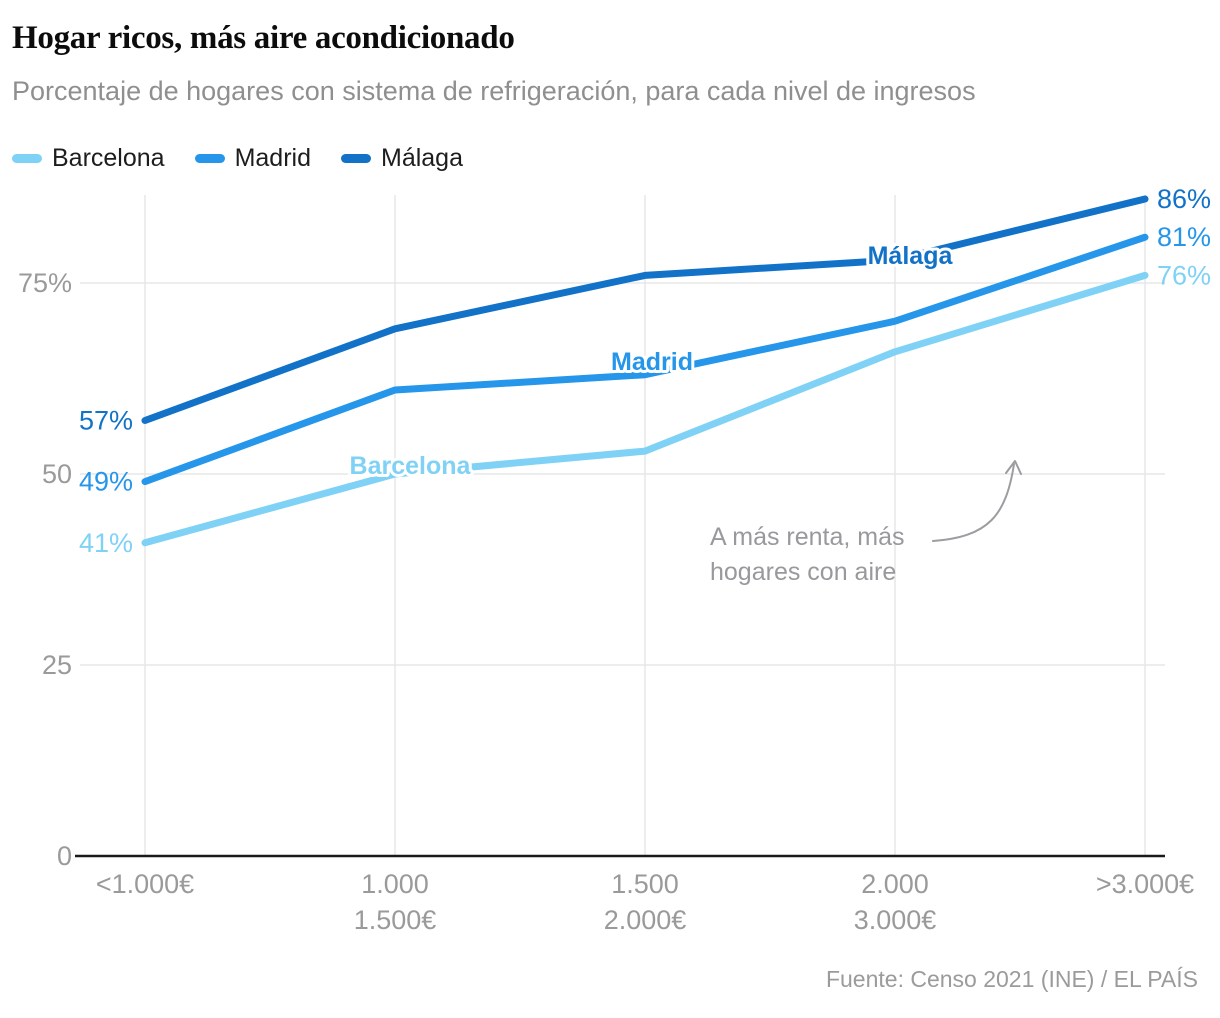 This screenshot has height=1018, width=1220. I want to click on series-label-barcelona: Barcelona, so click(411, 466).